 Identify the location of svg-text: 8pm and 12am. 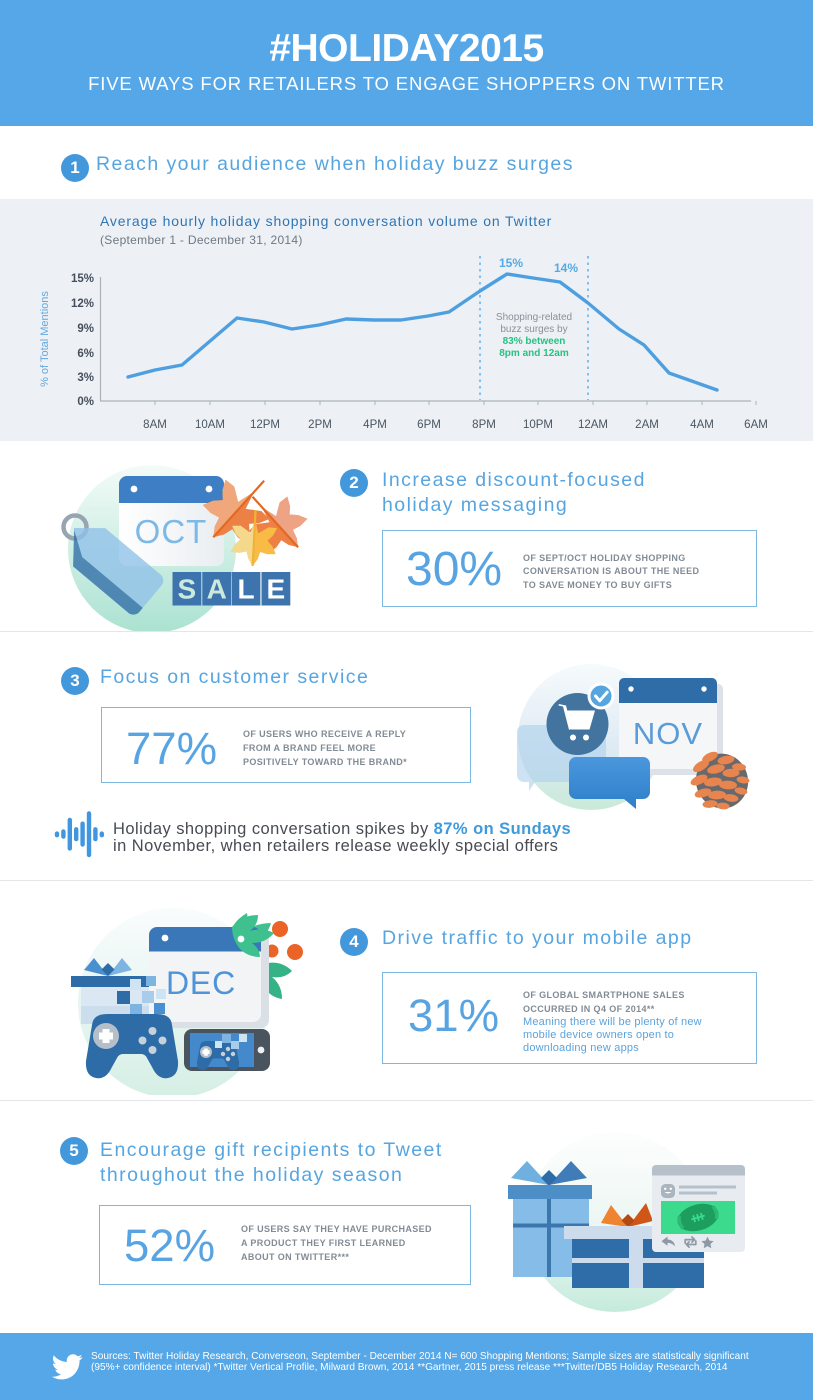
(534, 353).